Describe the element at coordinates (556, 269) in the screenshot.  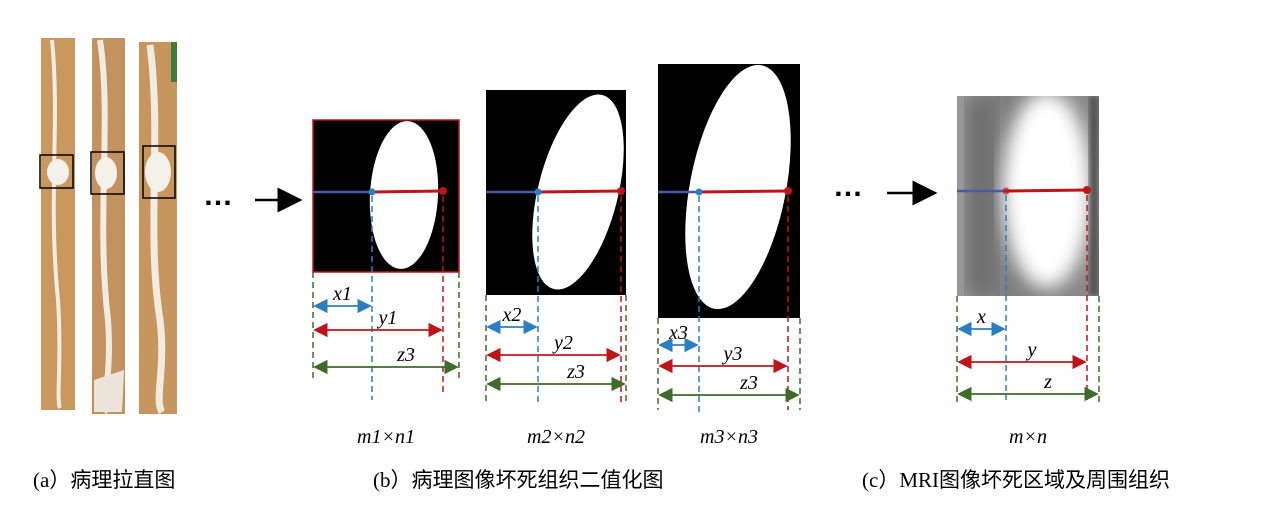
I see `binary-image-panel: x2 y2 z3 m2×n2` at that location.